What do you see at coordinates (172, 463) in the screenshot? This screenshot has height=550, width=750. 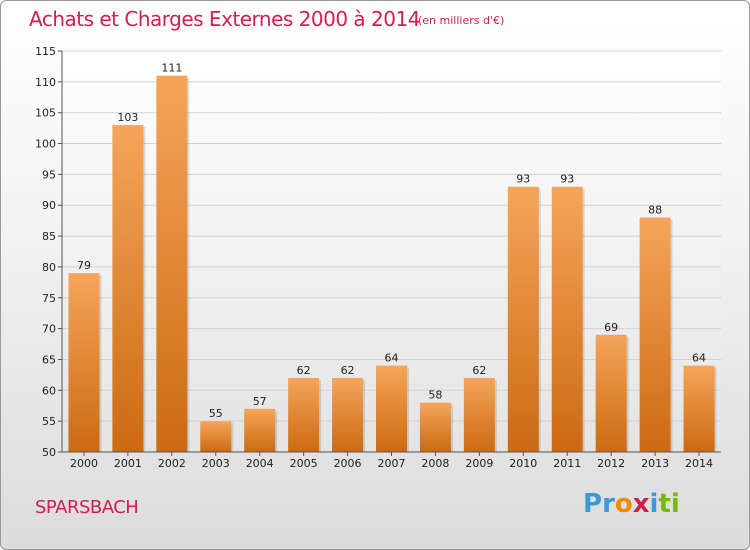 I see `x-tick-label: 2002` at bounding box center [172, 463].